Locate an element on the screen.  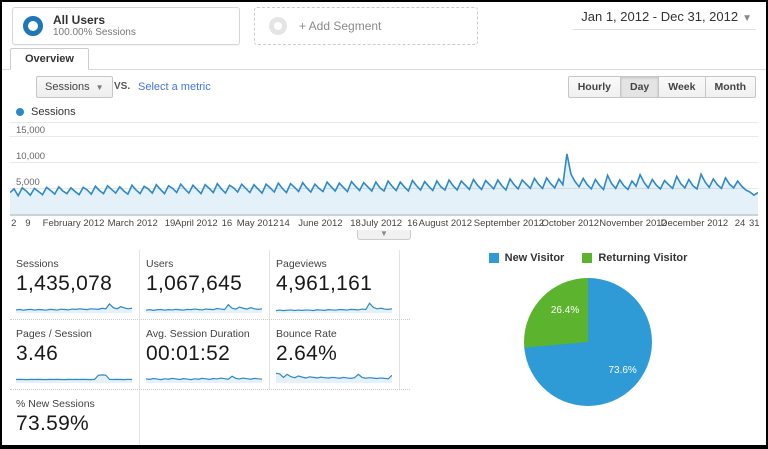
returning-visitor-swatch-icon is located at coordinates (587, 258).